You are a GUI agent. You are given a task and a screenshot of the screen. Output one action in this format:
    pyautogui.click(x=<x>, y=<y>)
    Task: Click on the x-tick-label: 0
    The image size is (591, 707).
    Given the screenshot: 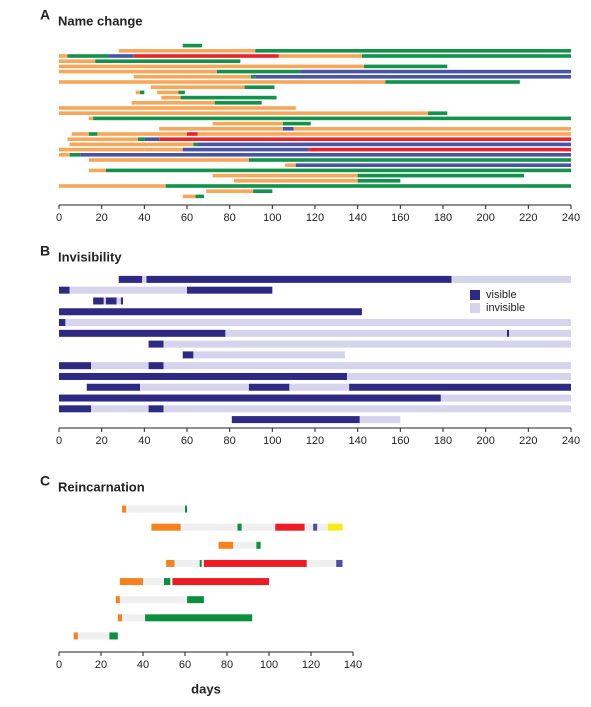 What is the action you would take?
    pyautogui.click(x=59, y=218)
    